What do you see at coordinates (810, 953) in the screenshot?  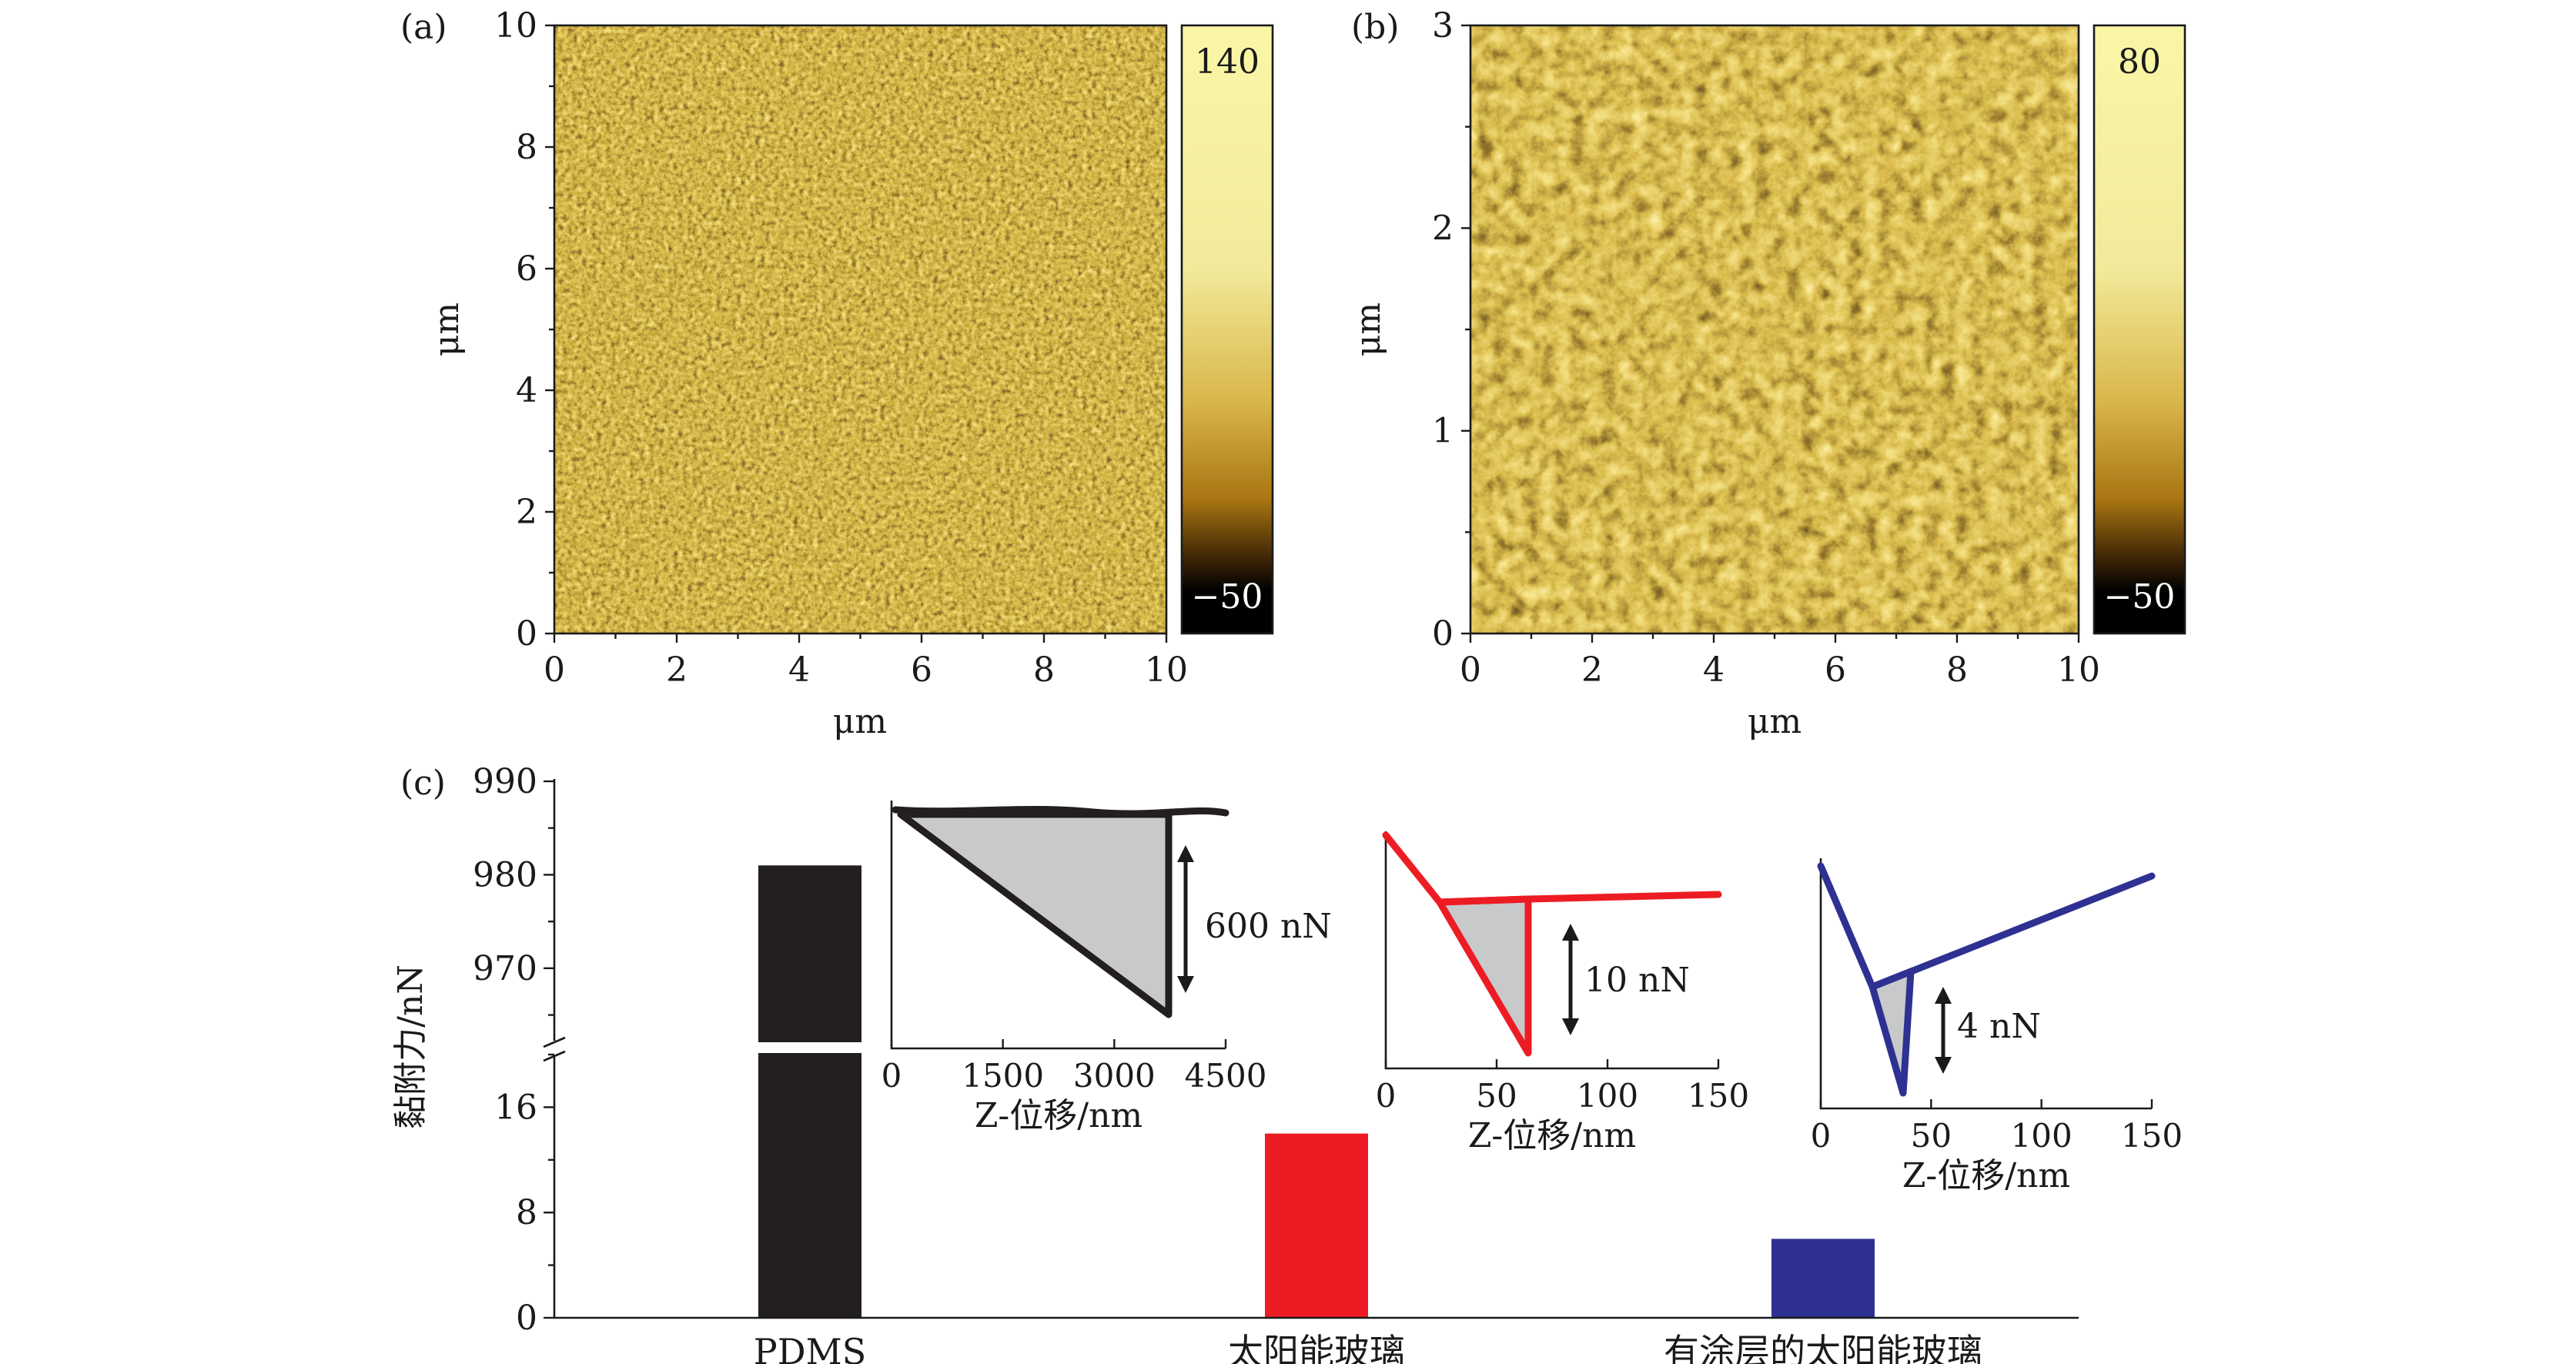 I see `bar-upper` at bounding box center [810, 953].